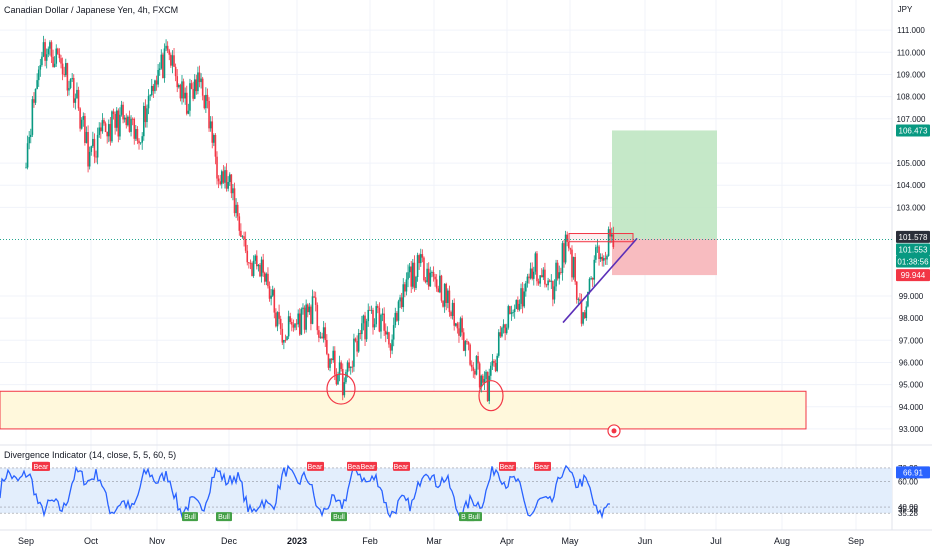  What do you see at coordinates (782, 541) in the screenshot?
I see `time-axis-label: Aug` at bounding box center [782, 541].